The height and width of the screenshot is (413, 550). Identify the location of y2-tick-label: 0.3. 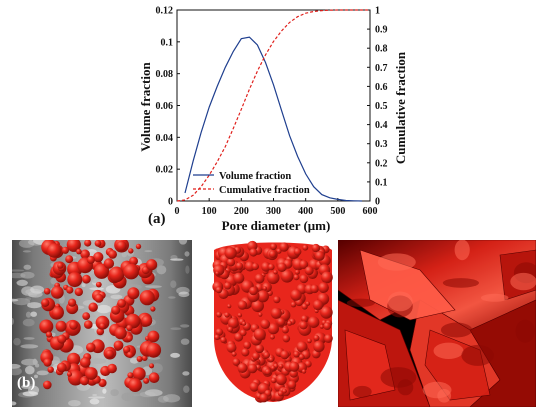
(381, 144).